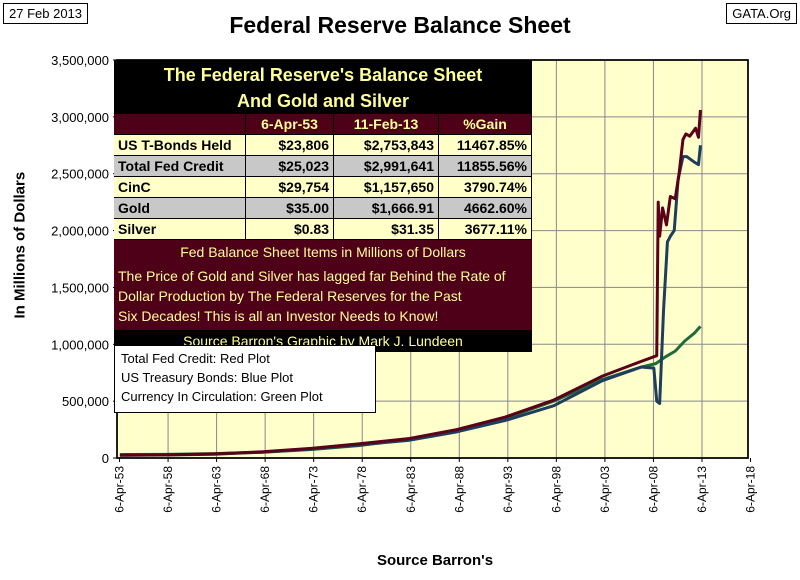 The image size is (800, 580). Describe the element at coordinates (290, 166) in the screenshot. I see `table-cell: $25,023` at that location.